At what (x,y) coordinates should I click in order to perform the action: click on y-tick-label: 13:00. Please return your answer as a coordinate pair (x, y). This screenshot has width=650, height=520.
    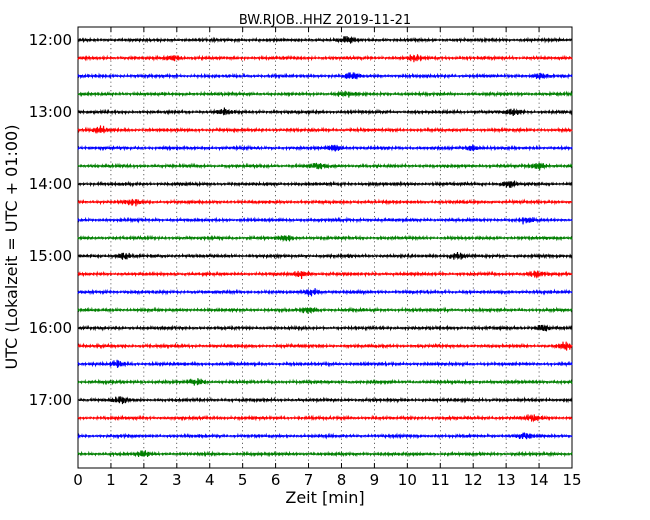
    Looking at the image, I should click on (50, 112).